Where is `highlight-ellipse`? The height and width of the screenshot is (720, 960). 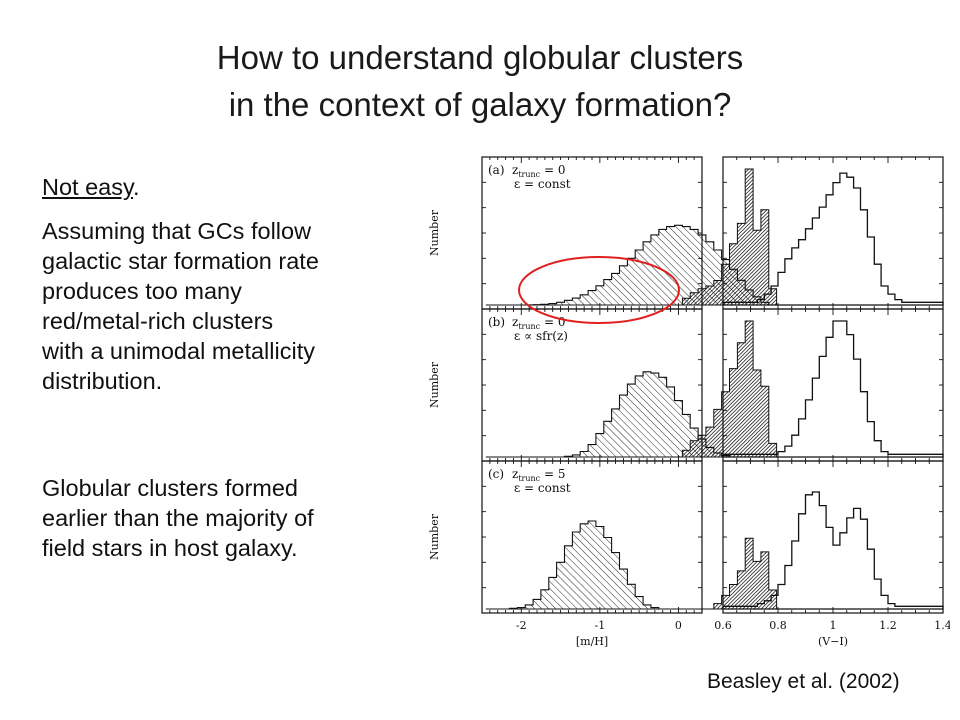
highlight-ellipse is located at coordinates (599, 290).